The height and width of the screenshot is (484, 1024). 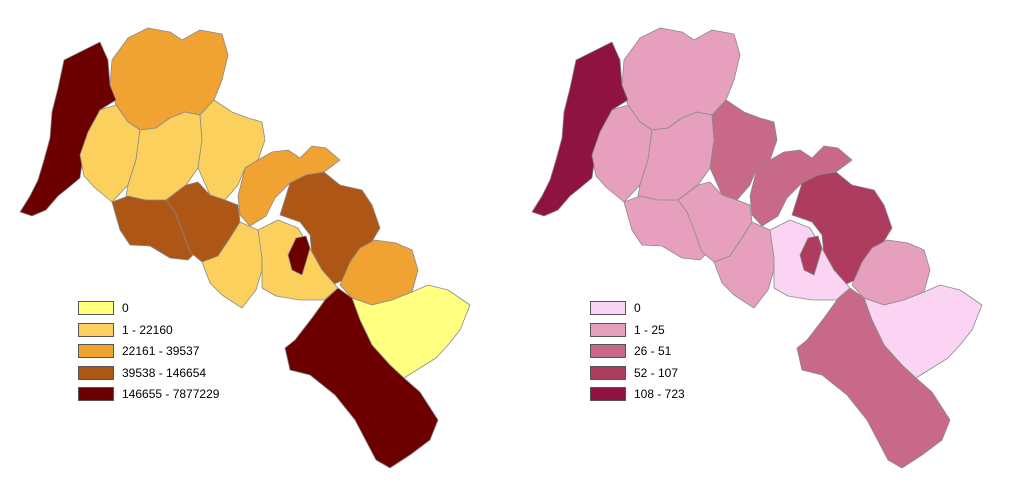 I want to click on left-legend-item: 39538 - 146654, so click(x=148, y=373).